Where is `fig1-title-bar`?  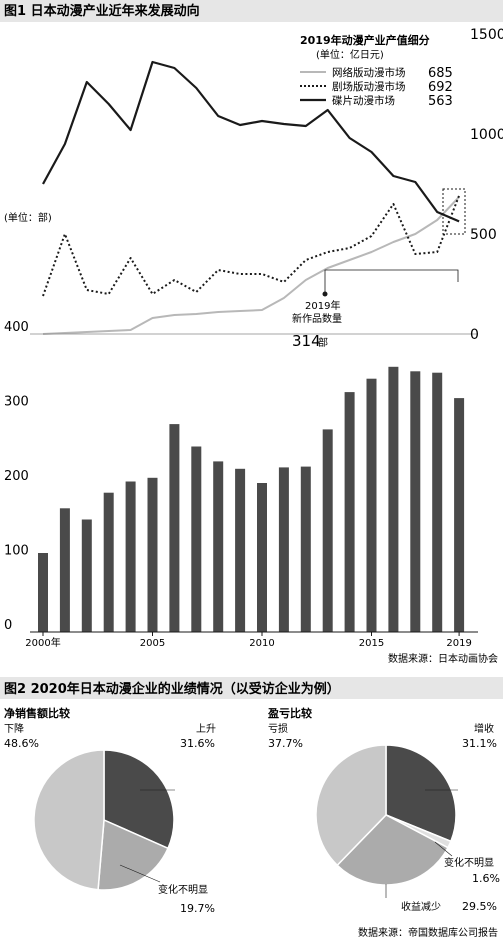
fig1-title-bar is located at coordinates (251, 11).